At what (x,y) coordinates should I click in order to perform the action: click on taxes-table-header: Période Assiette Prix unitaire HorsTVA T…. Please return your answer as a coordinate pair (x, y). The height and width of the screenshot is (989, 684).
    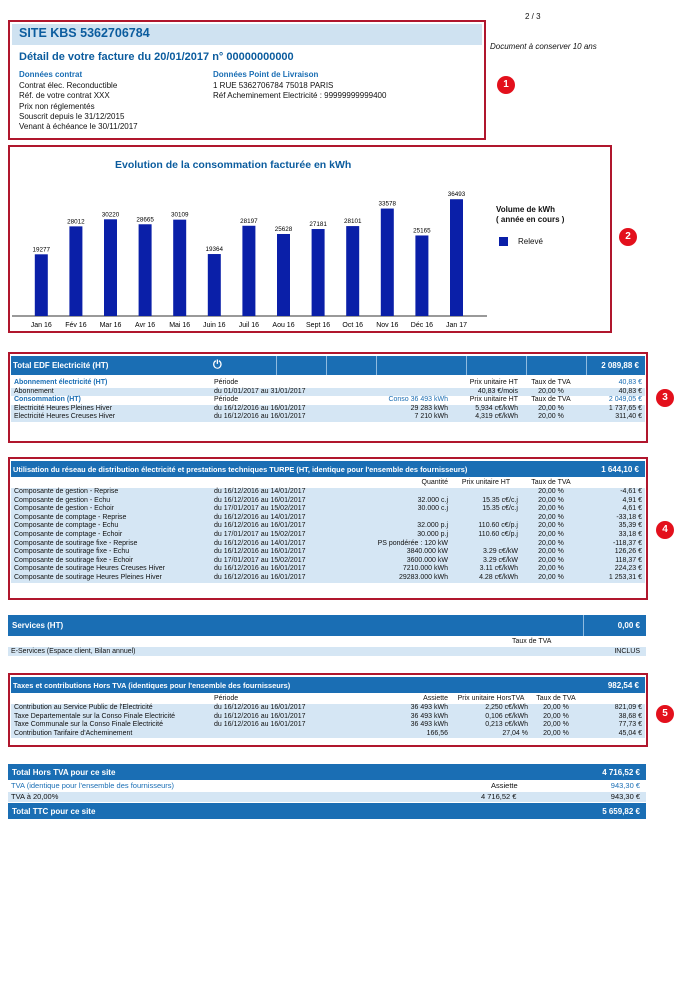
    Looking at the image, I should click on (328, 699).